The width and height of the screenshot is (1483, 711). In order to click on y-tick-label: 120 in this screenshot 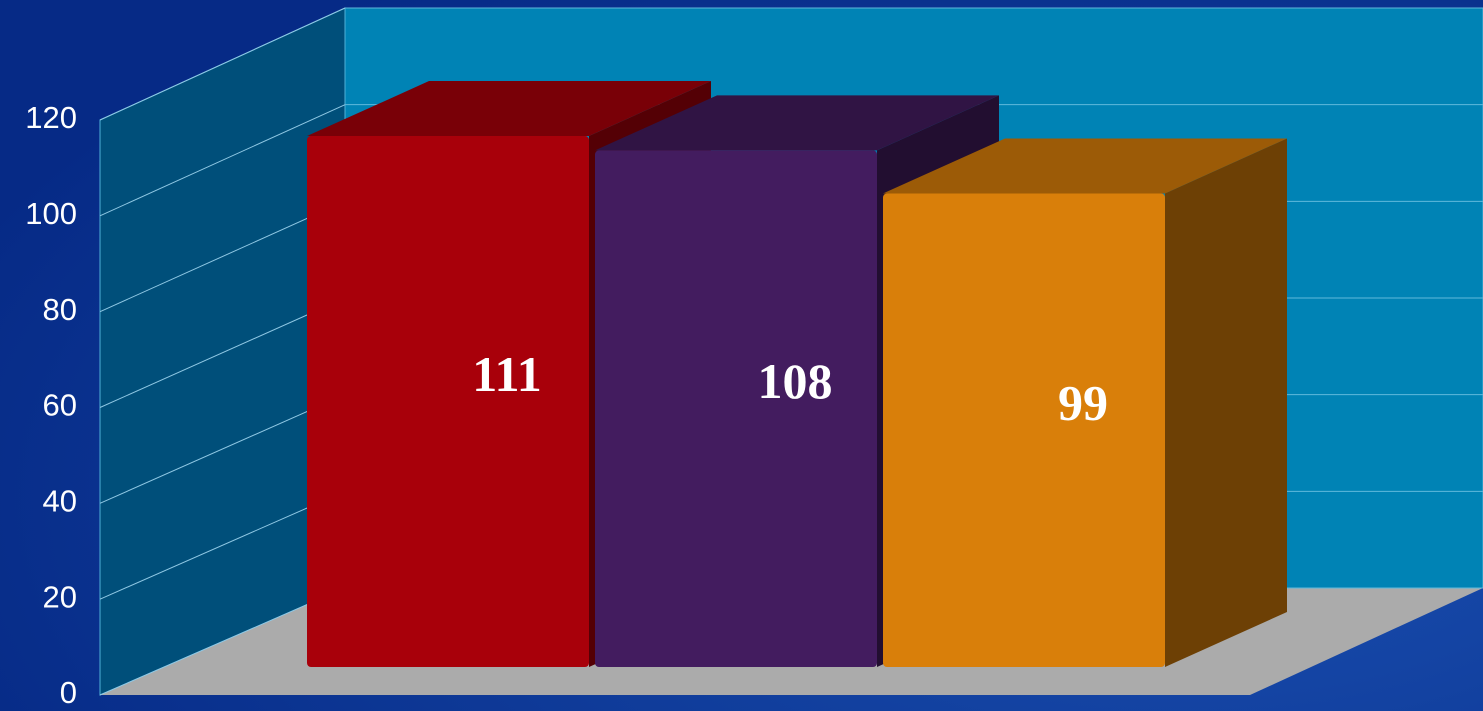, I will do `click(51, 117)`.